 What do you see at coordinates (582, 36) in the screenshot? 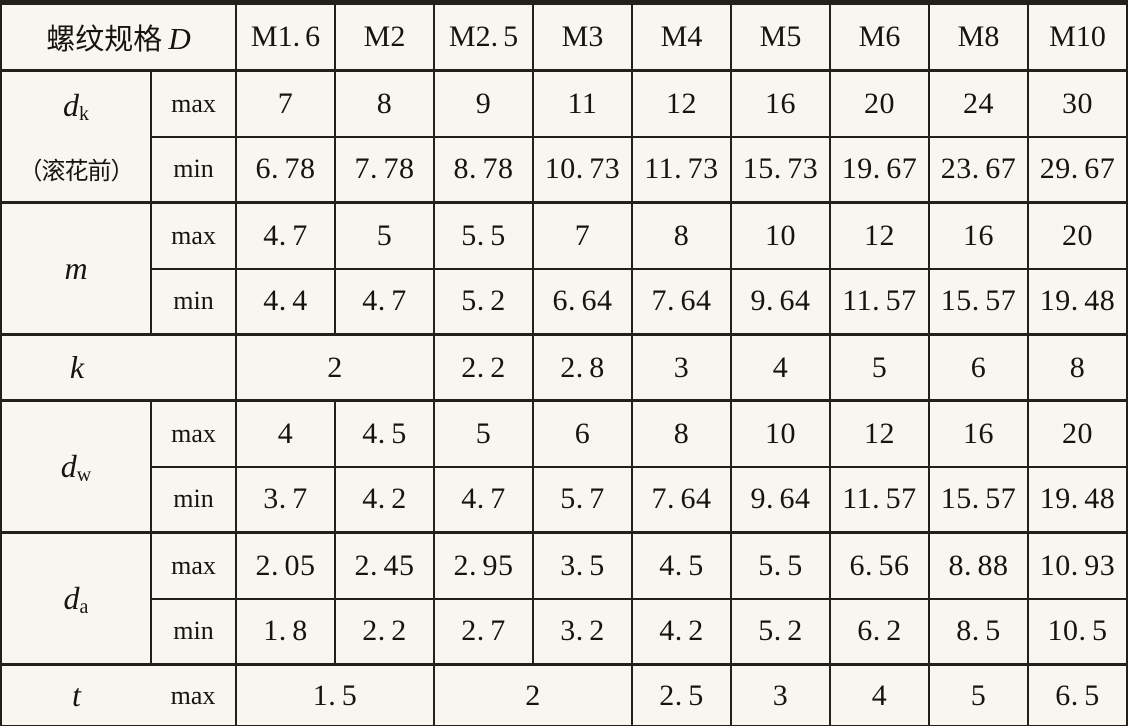
I see `size-header-m3: M3` at bounding box center [582, 36].